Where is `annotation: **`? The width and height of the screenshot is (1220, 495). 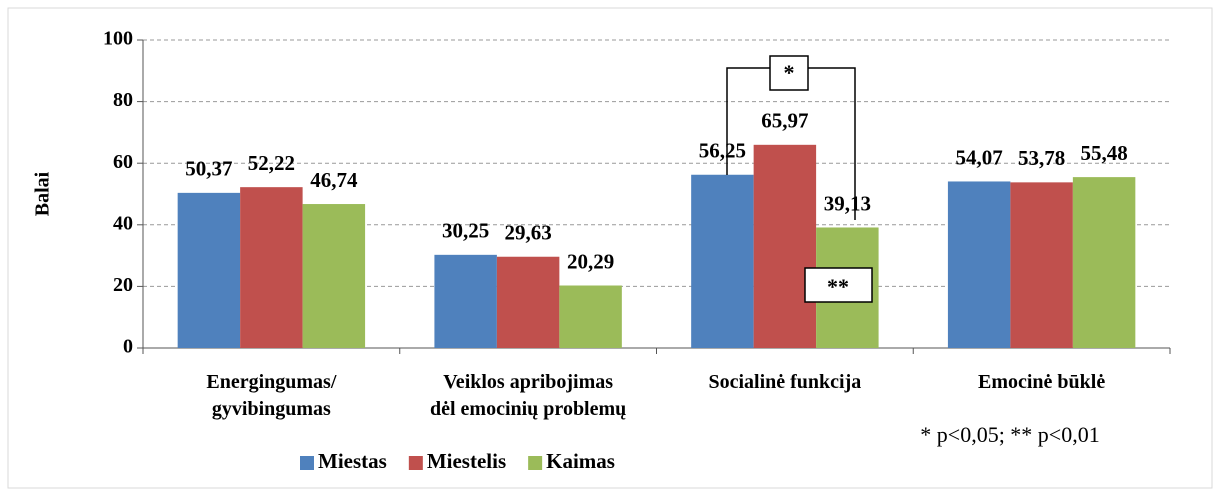
annotation: ** is located at coordinates (838, 286).